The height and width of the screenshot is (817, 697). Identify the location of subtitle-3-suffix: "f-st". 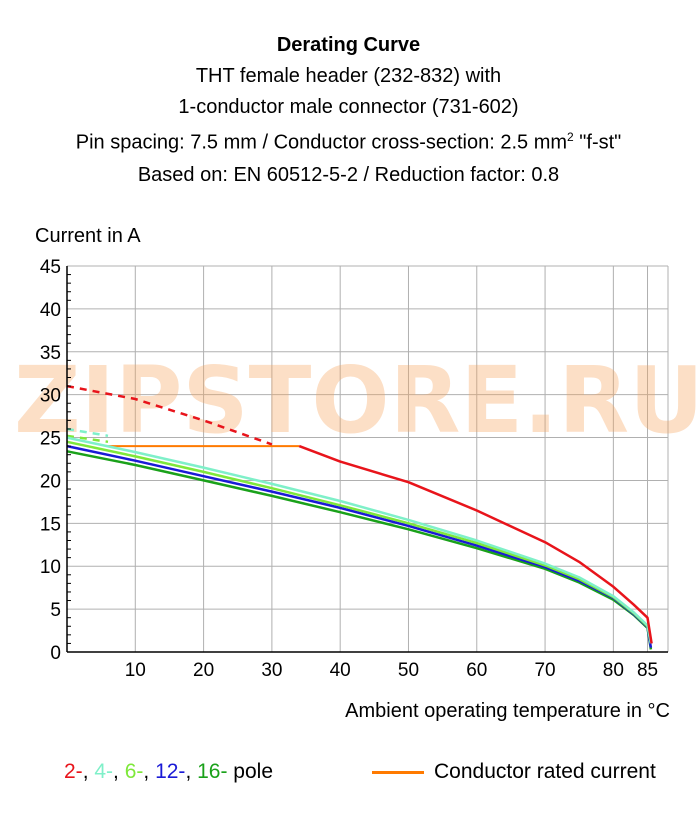
(597, 142).